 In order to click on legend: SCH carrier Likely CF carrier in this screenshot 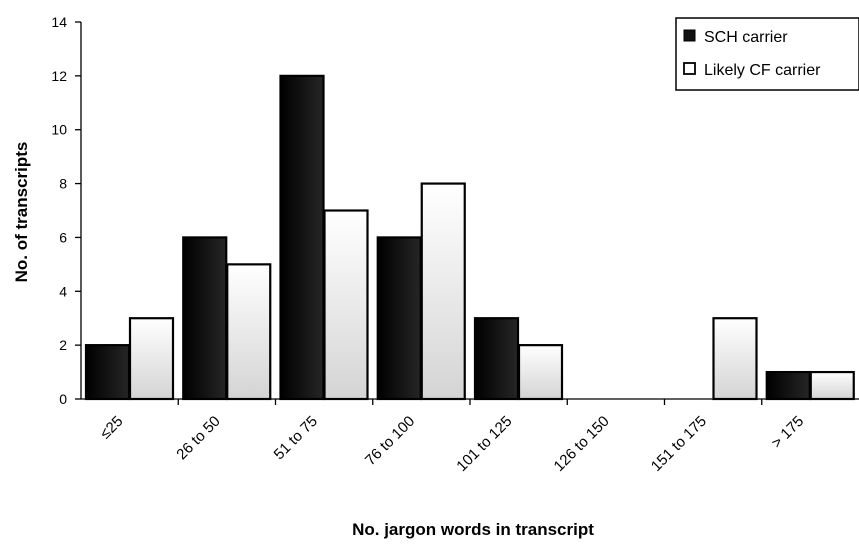, I will do `click(767, 54)`.